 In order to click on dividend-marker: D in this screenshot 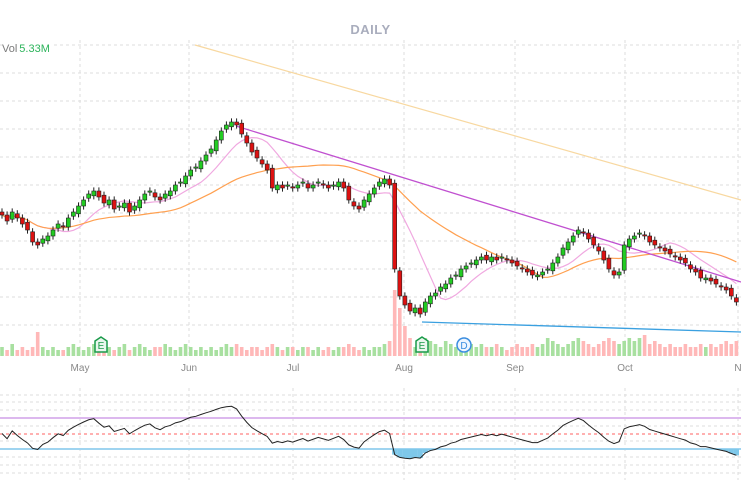, I will do `click(464, 345)`.